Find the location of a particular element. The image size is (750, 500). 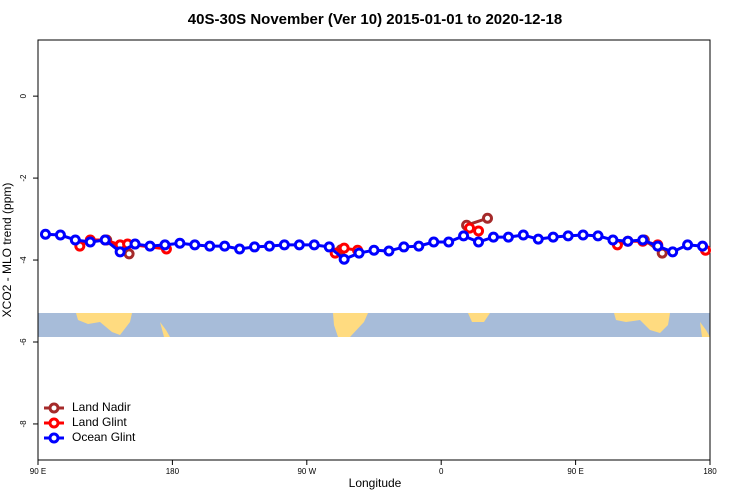

x-axis-label: Longitude is located at coordinates (375, 483).